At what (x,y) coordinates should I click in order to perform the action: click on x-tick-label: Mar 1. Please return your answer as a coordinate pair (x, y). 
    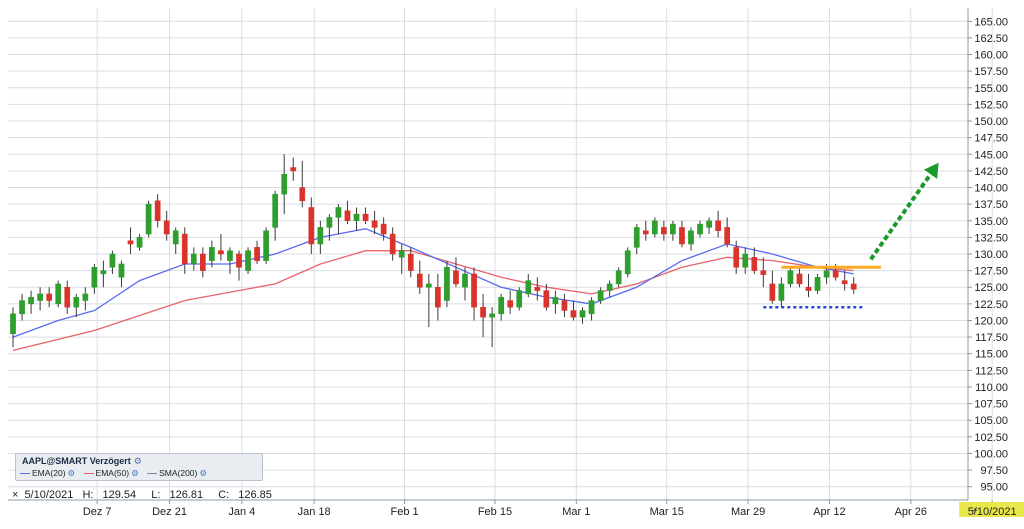
    Looking at the image, I should click on (576, 512).